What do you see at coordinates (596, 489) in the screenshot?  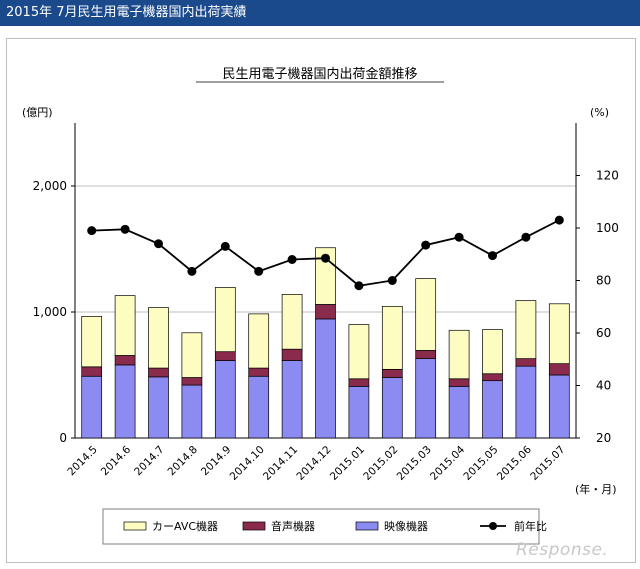 I see `x-axis-unit-label: (年・月)` at bounding box center [596, 489].